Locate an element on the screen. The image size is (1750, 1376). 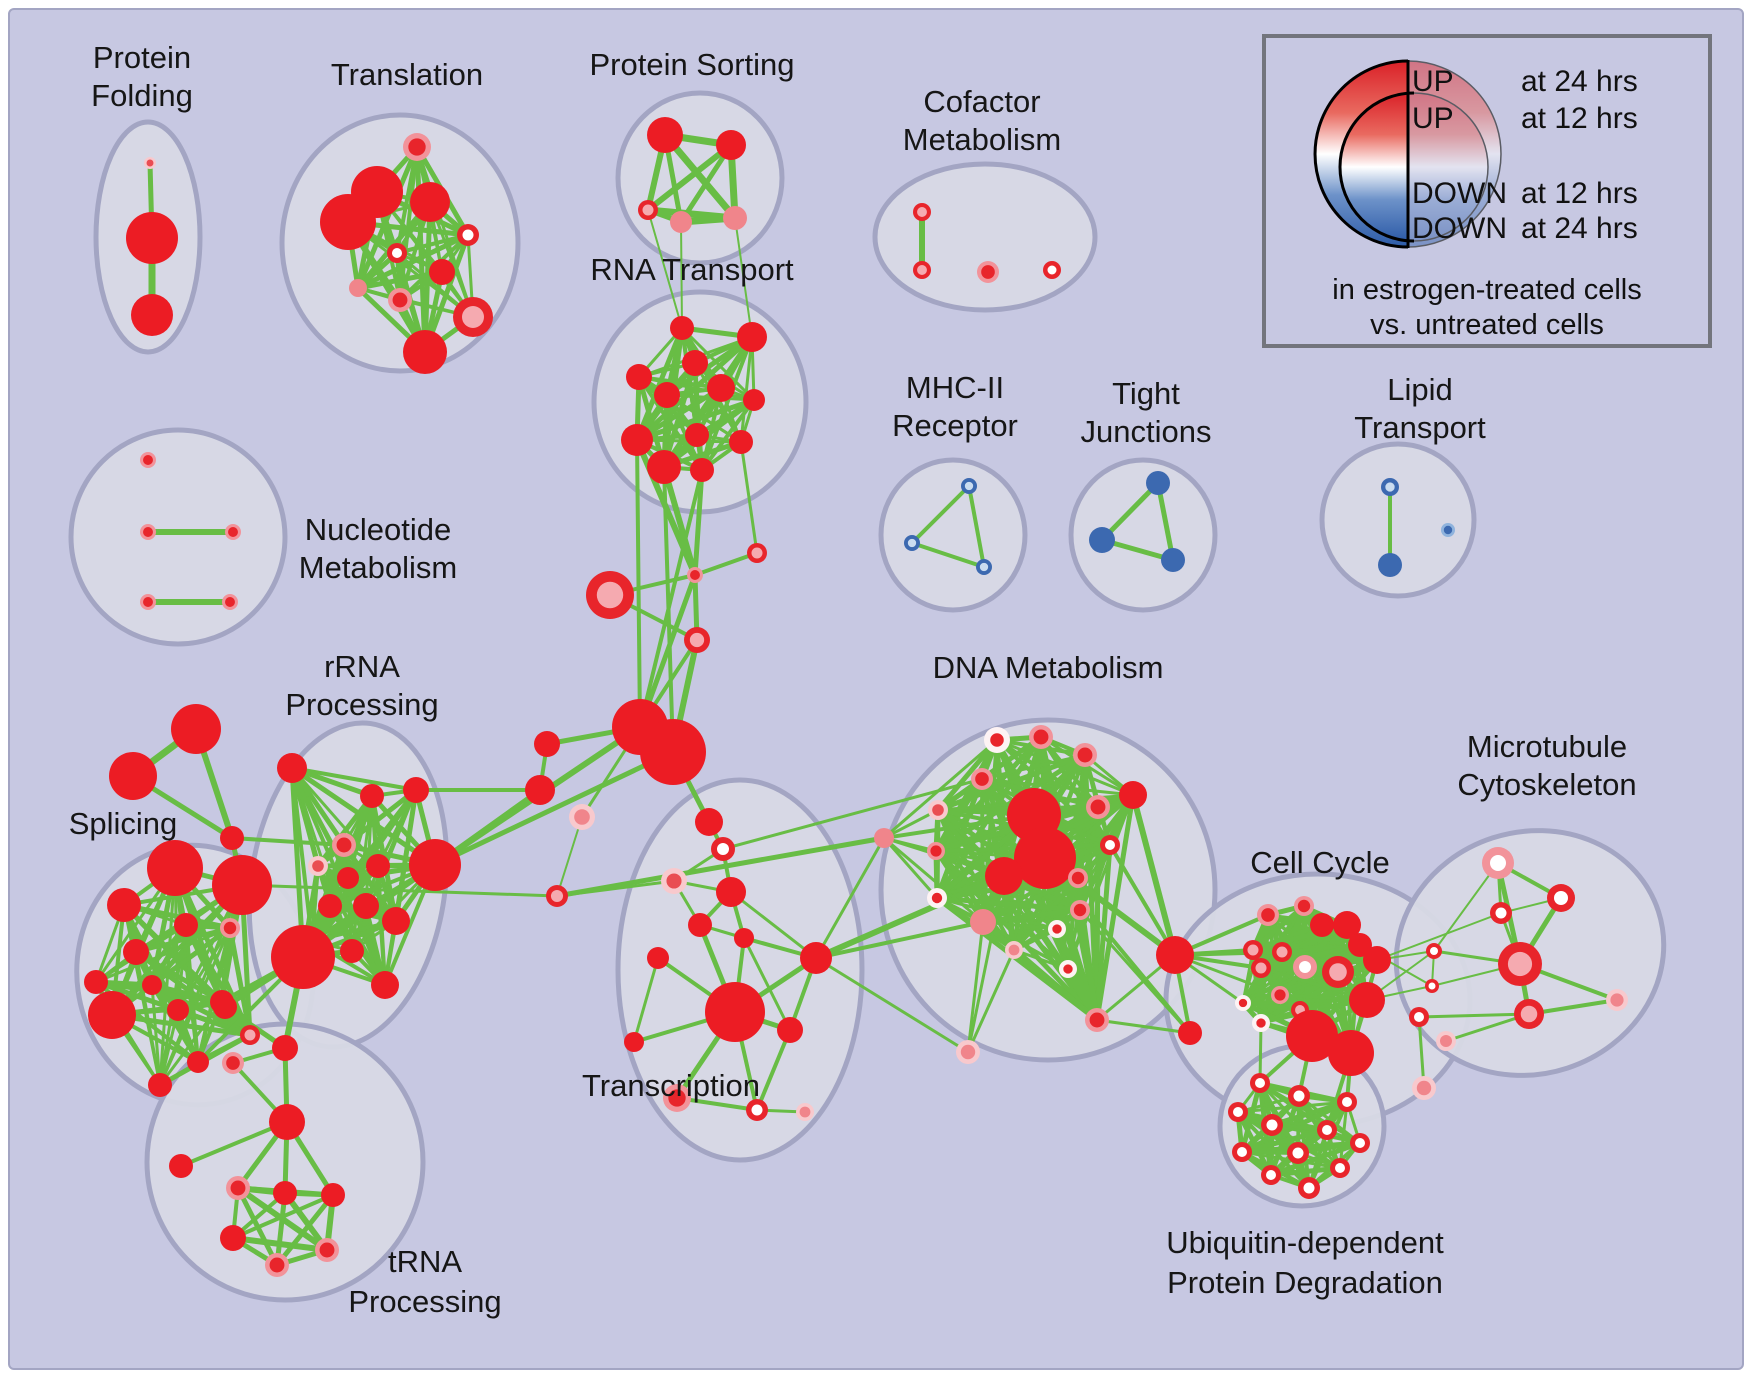
node-sp11 is located at coordinates (152, 985).